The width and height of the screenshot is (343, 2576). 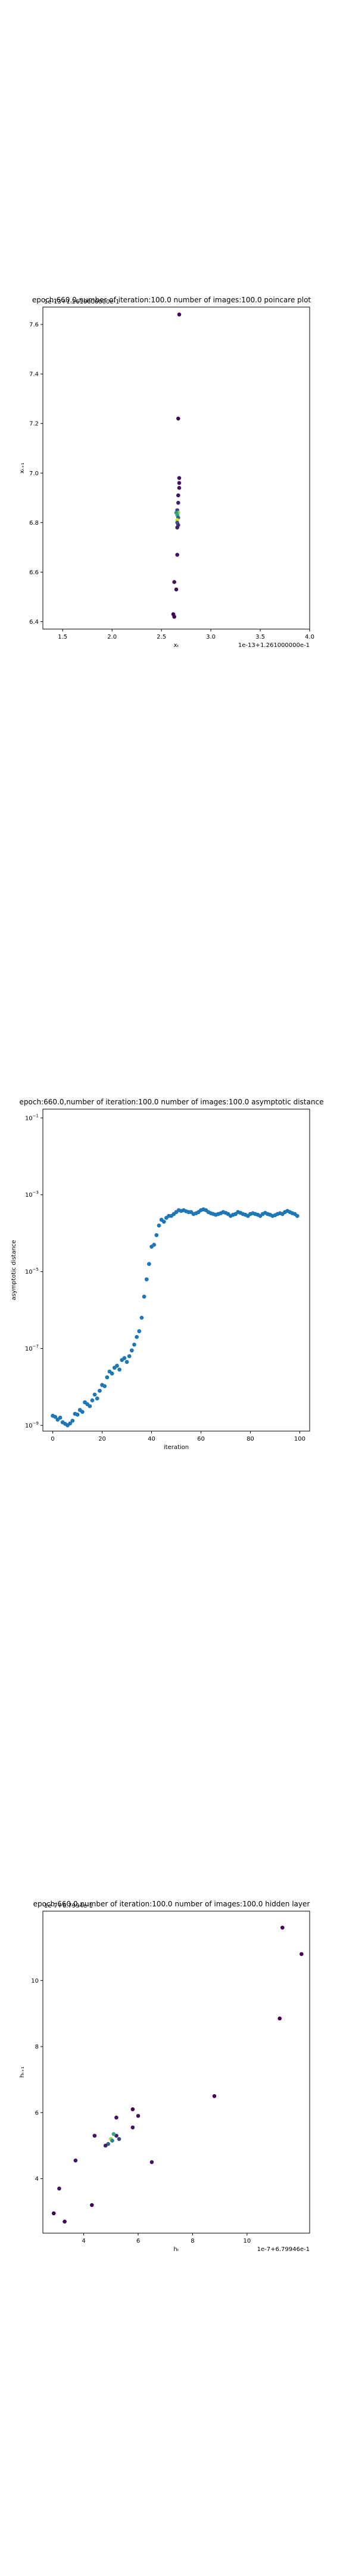 I want to click on x-tick-label: 80, so click(x=250, y=1439).